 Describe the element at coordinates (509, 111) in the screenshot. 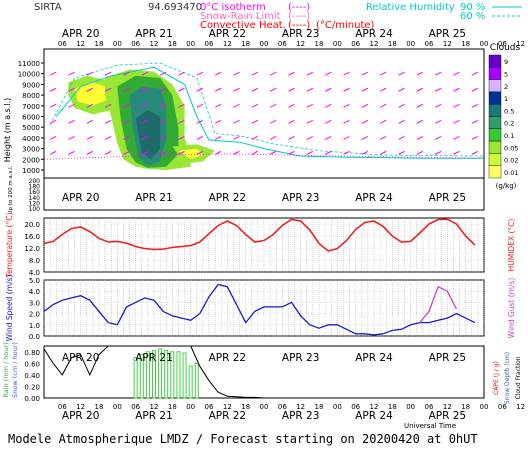

I see `colorbar-label: 0.5` at that location.